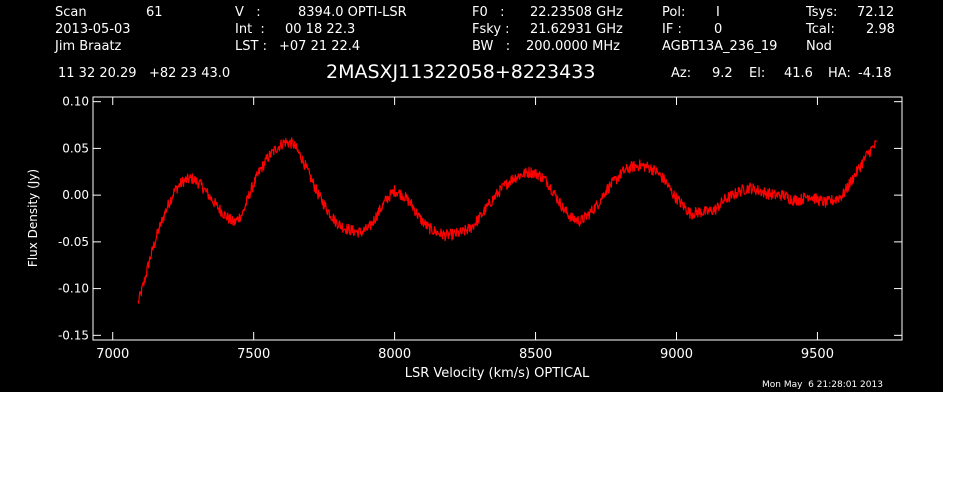  Describe the element at coordinates (497, 373) in the screenshot. I see `x-axis-label: LSR Velocity (km/s) OPTICAL` at that location.